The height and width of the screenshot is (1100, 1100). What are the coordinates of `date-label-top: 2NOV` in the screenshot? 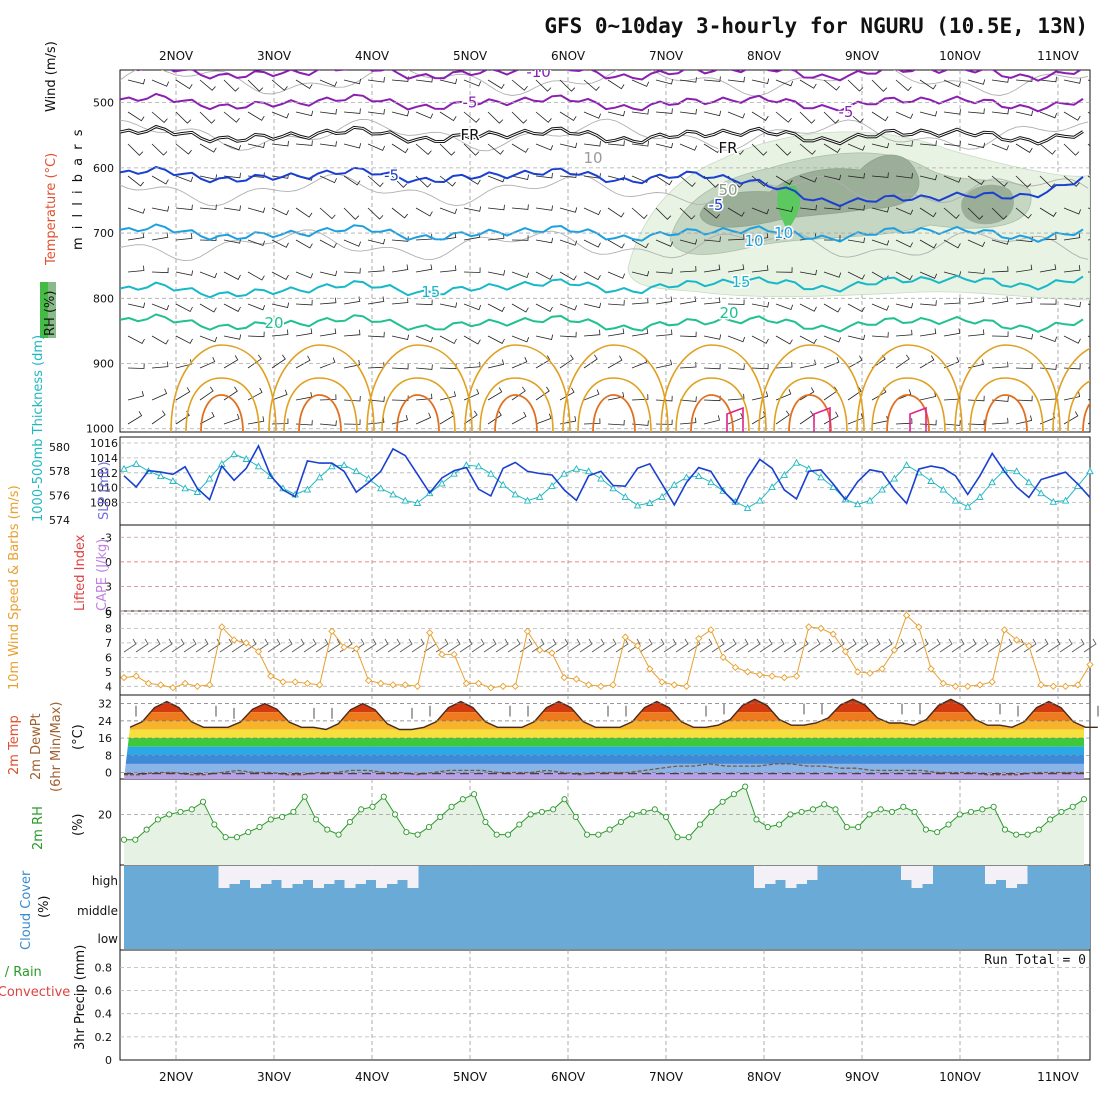 It's located at (176, 56).